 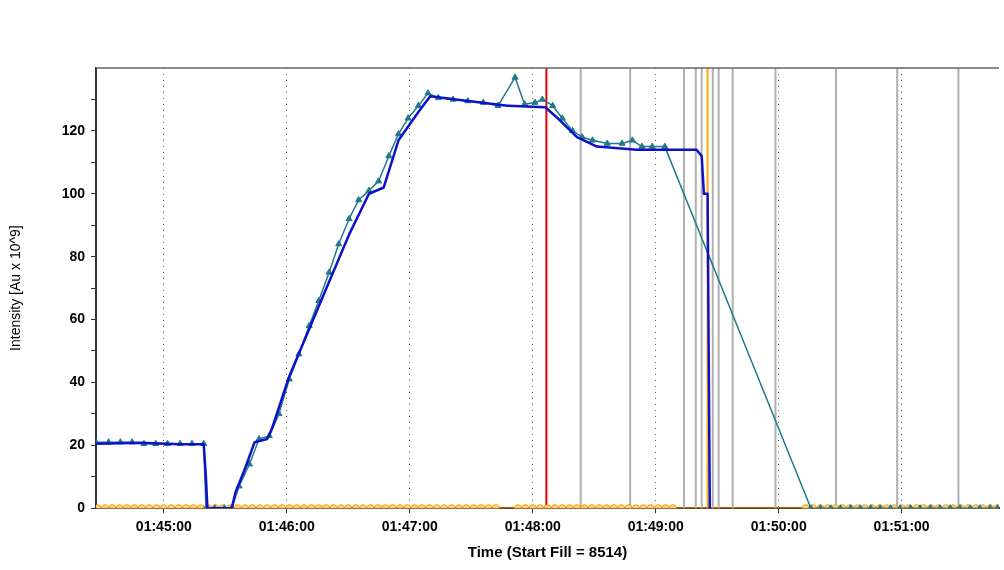 What do you see at coordinates (287, 526) in the screenshot?
I see `x-tick-label: 01:46:00` at bounding box center [287, 526].